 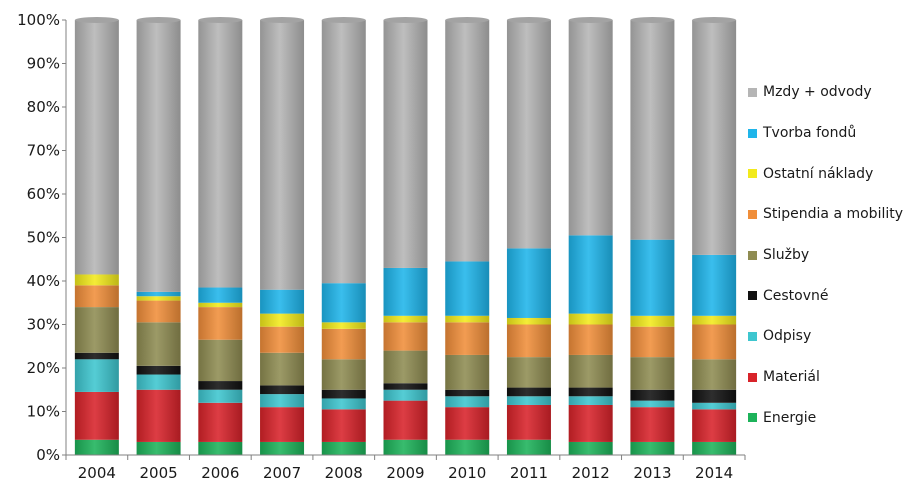 What do you see at coordinates (43, 194) in the screenshot?
I see `y-tick-label: 60%` at bounding box center [43, 194].